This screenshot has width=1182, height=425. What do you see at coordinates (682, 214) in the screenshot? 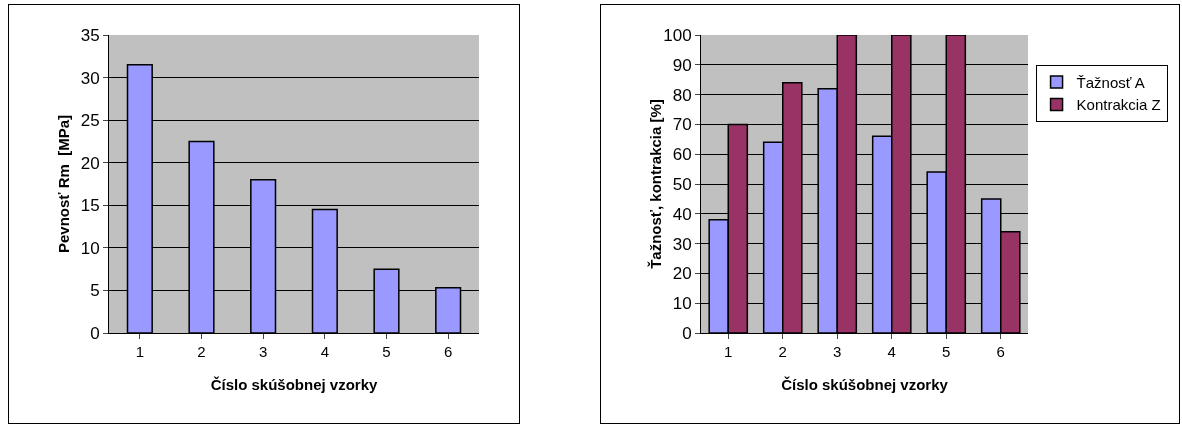
I see `y-tick-label: 40` at bounding box center [682, 214].